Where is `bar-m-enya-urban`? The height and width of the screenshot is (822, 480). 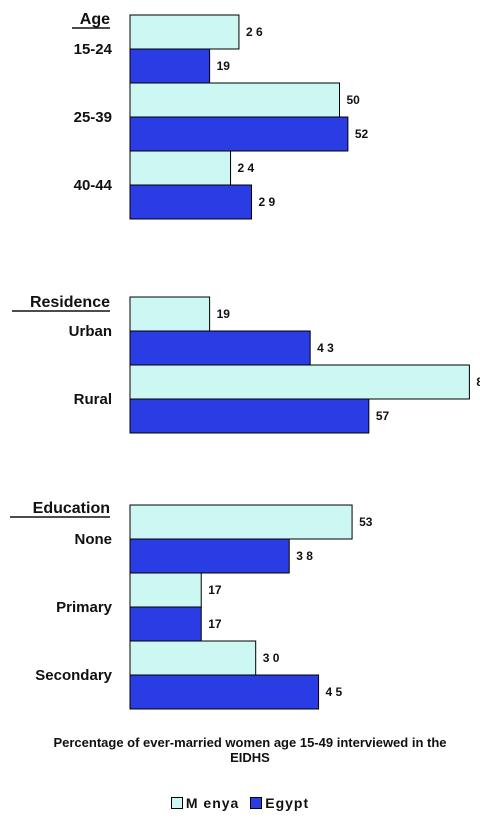 bar-m-enya-urban is located at coordinates (170, 314).